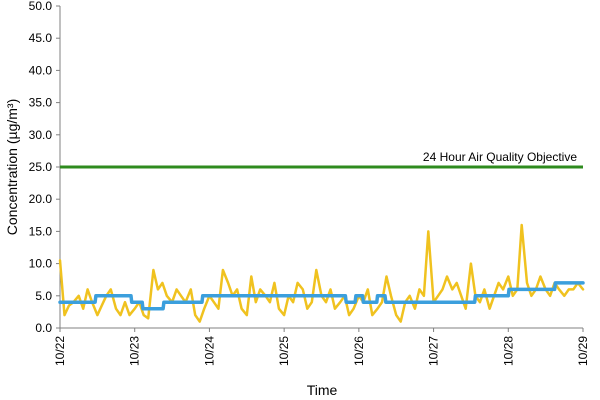 This screenshot has height=400, width=600. Describe the element at coordinates (284, 351) in the screenshot. I see `x-tick-label: 10/25` at that location.